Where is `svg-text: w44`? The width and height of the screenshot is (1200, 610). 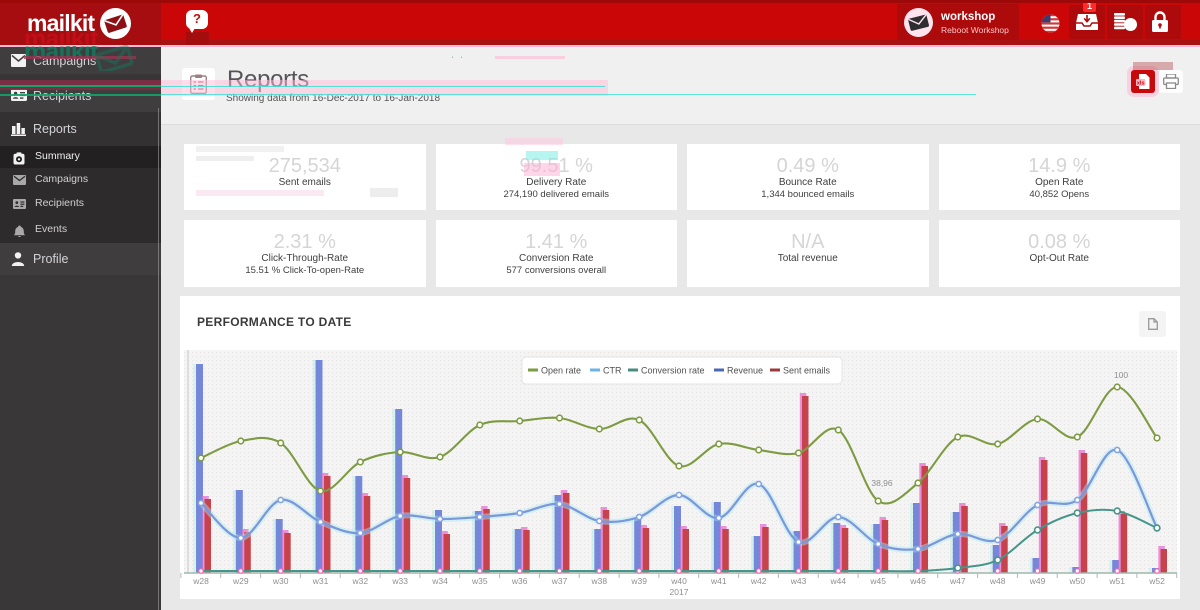 svg-text: w44 is located at coordinates (838, 581).